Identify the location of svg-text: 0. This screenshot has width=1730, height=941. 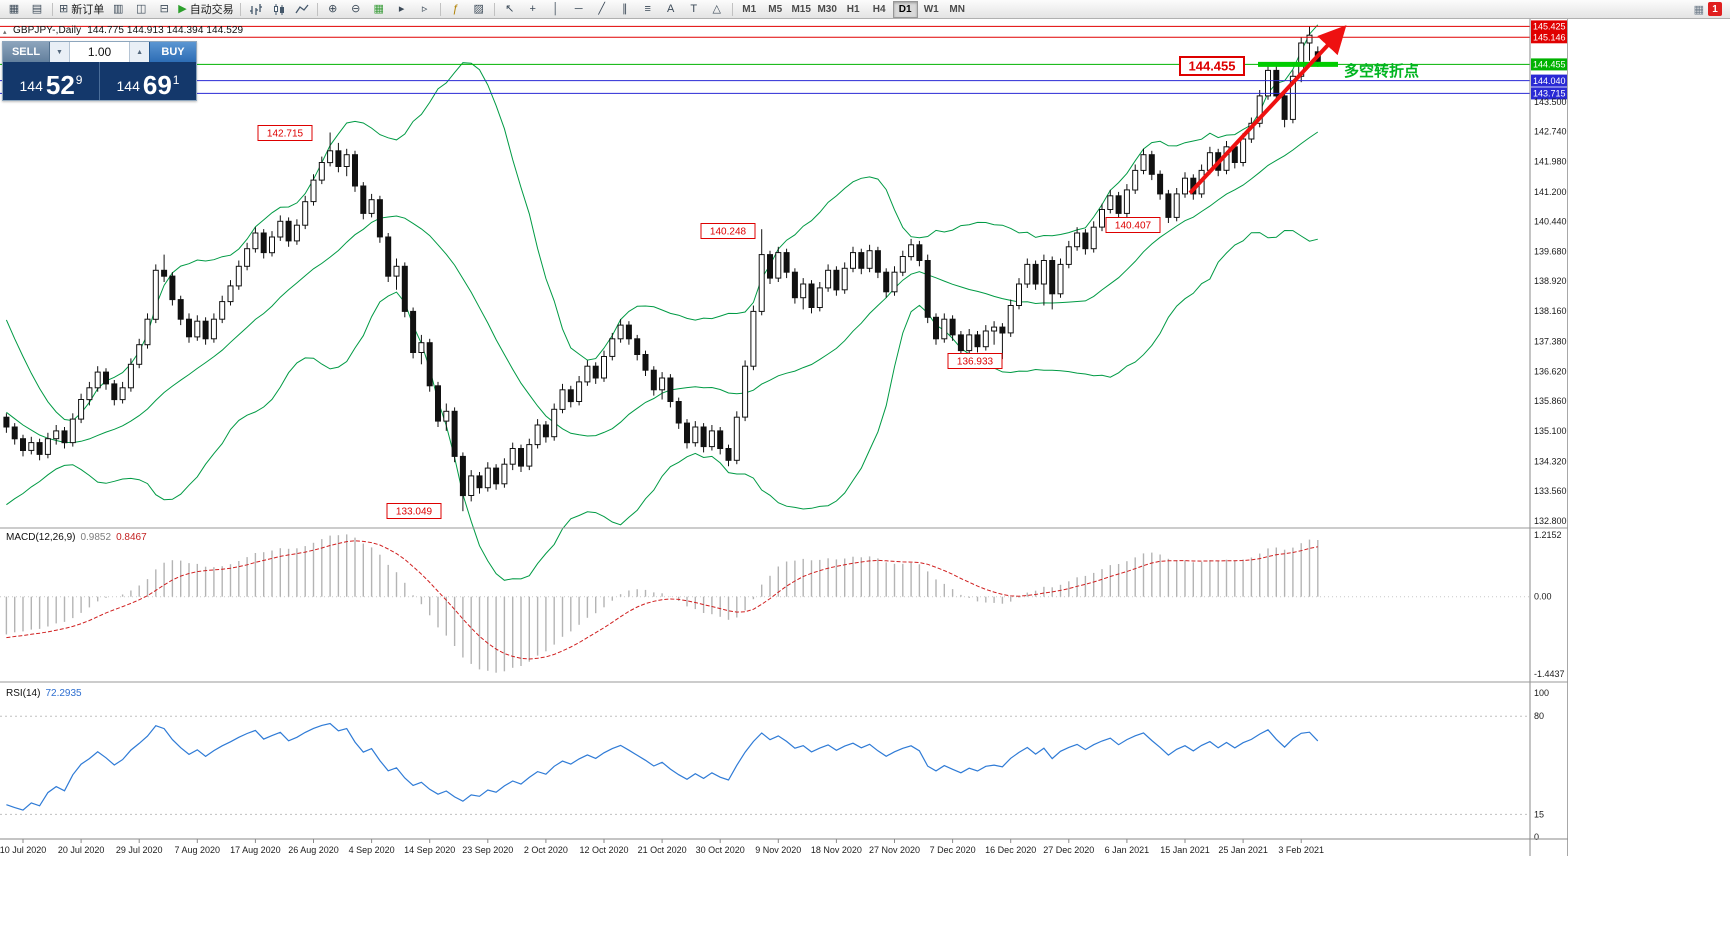
(1536, 837).